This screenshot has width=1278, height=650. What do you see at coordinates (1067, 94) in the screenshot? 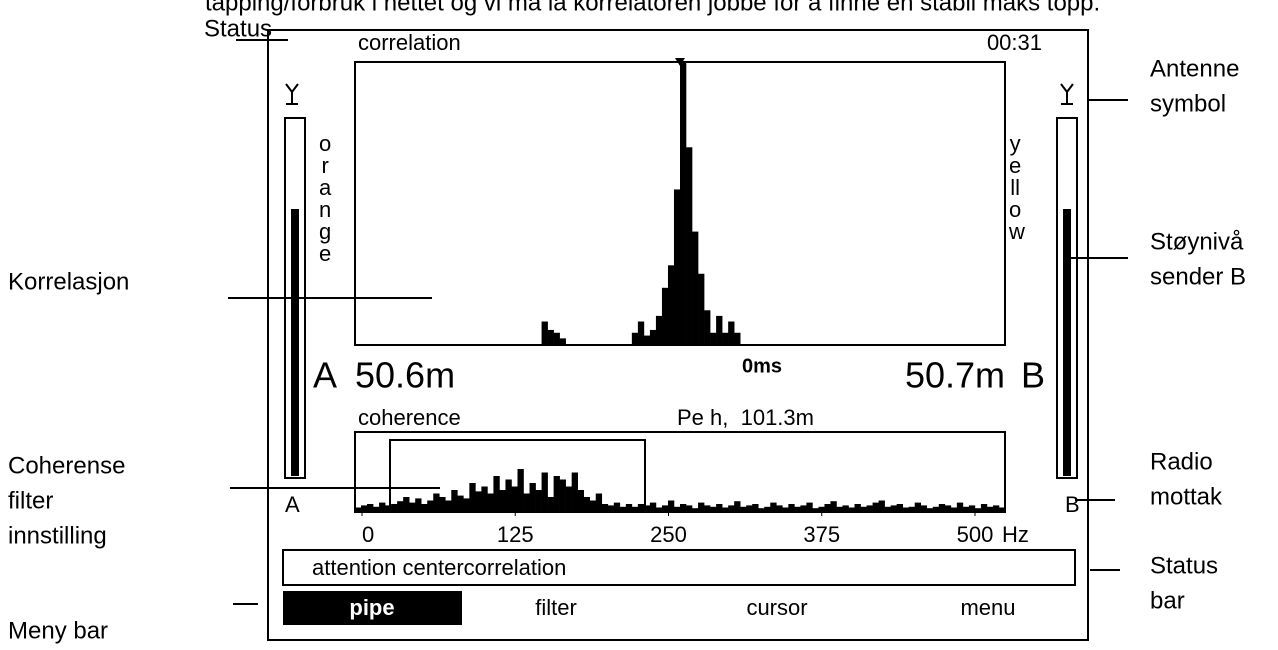
I see `antenna-b` at bounding box center [1067, 94].